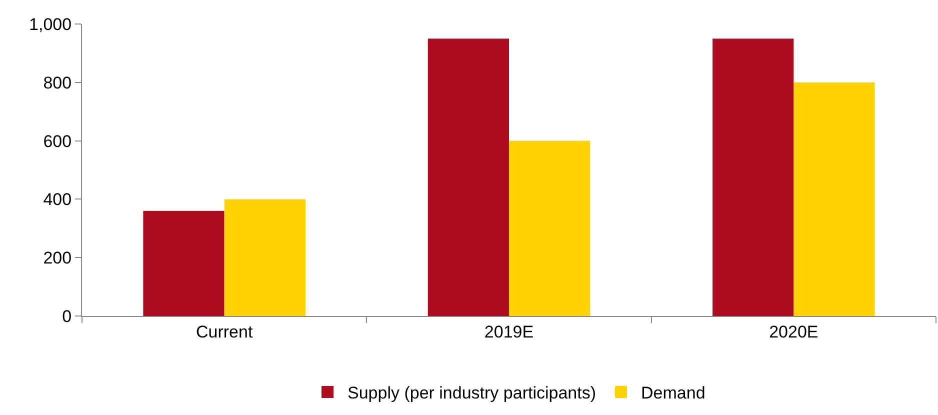 The image size is (938, 415). I want to click on y-tick-label: 200, so click(57, 258).